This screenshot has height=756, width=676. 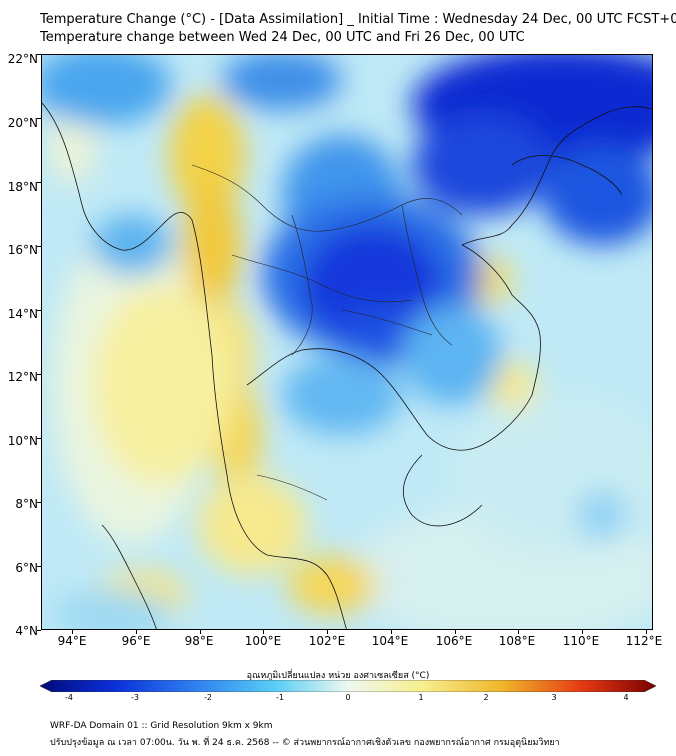 What do you see at coordinates (22, 123) in the screenshot?
I see `lat-label: 20°N` at bounding box center [22, 123].